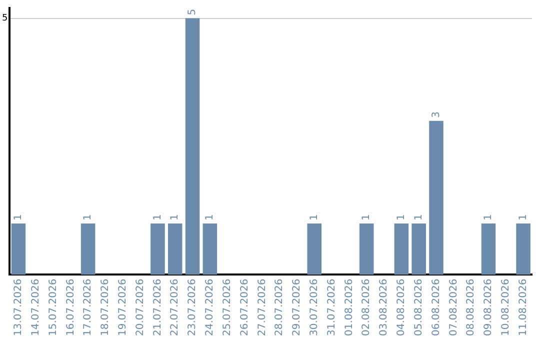 The image size is (540, 340). What do you see at coordinates (262, 307) in the screenshot?
I see `x-tick-label: 27.07.2026` at bounding box center [262, 307].